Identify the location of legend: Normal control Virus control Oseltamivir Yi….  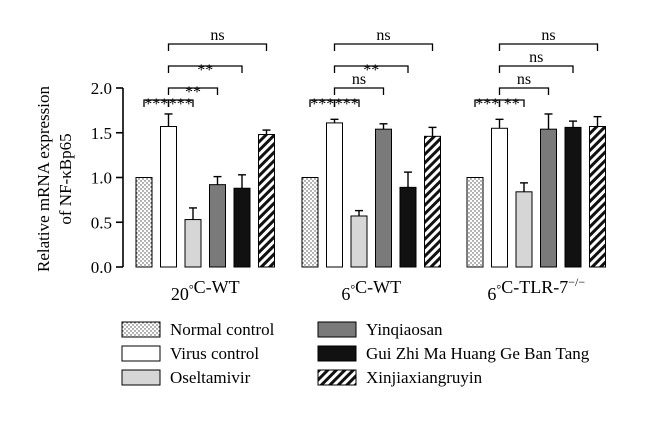
(355, 353).